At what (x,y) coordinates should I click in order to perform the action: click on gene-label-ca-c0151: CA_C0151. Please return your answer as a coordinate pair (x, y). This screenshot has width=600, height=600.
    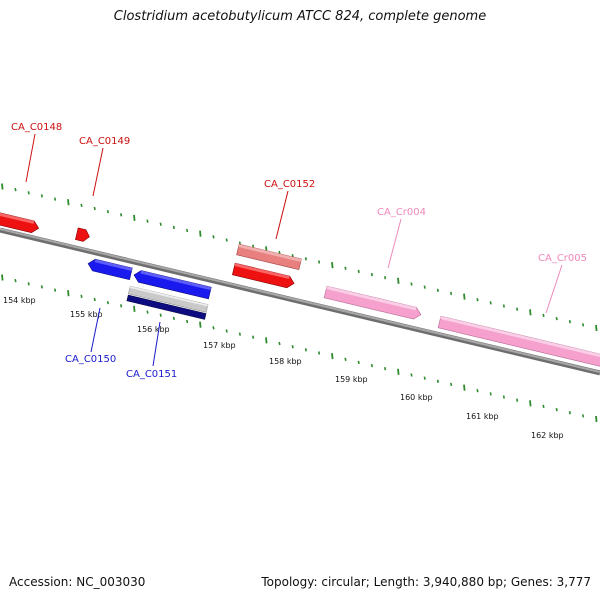
    Looking at the image, I should click on (151, 374).